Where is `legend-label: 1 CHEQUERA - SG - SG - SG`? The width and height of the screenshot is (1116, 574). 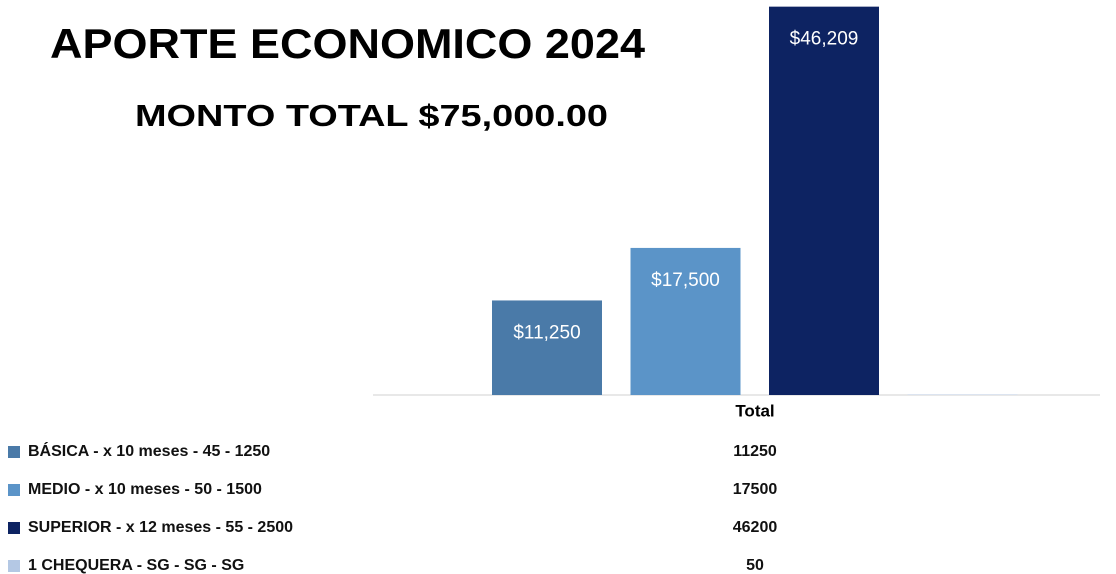
legend-label: 1 CHEQUERA - SG - SG - SG is located at coordinates (136, 565).